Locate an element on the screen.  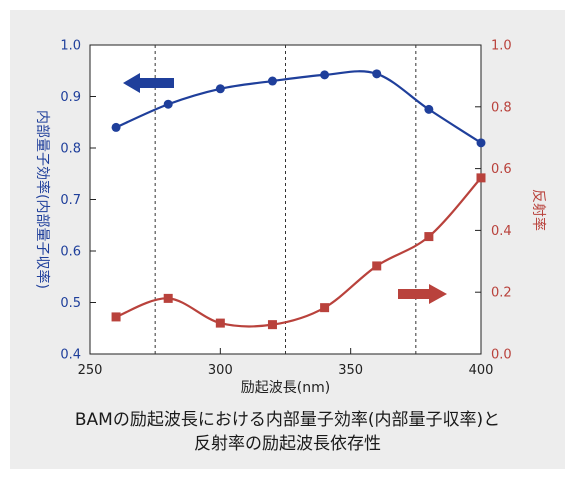
x-tick-label: 300 is located at coordinates (220, 370).